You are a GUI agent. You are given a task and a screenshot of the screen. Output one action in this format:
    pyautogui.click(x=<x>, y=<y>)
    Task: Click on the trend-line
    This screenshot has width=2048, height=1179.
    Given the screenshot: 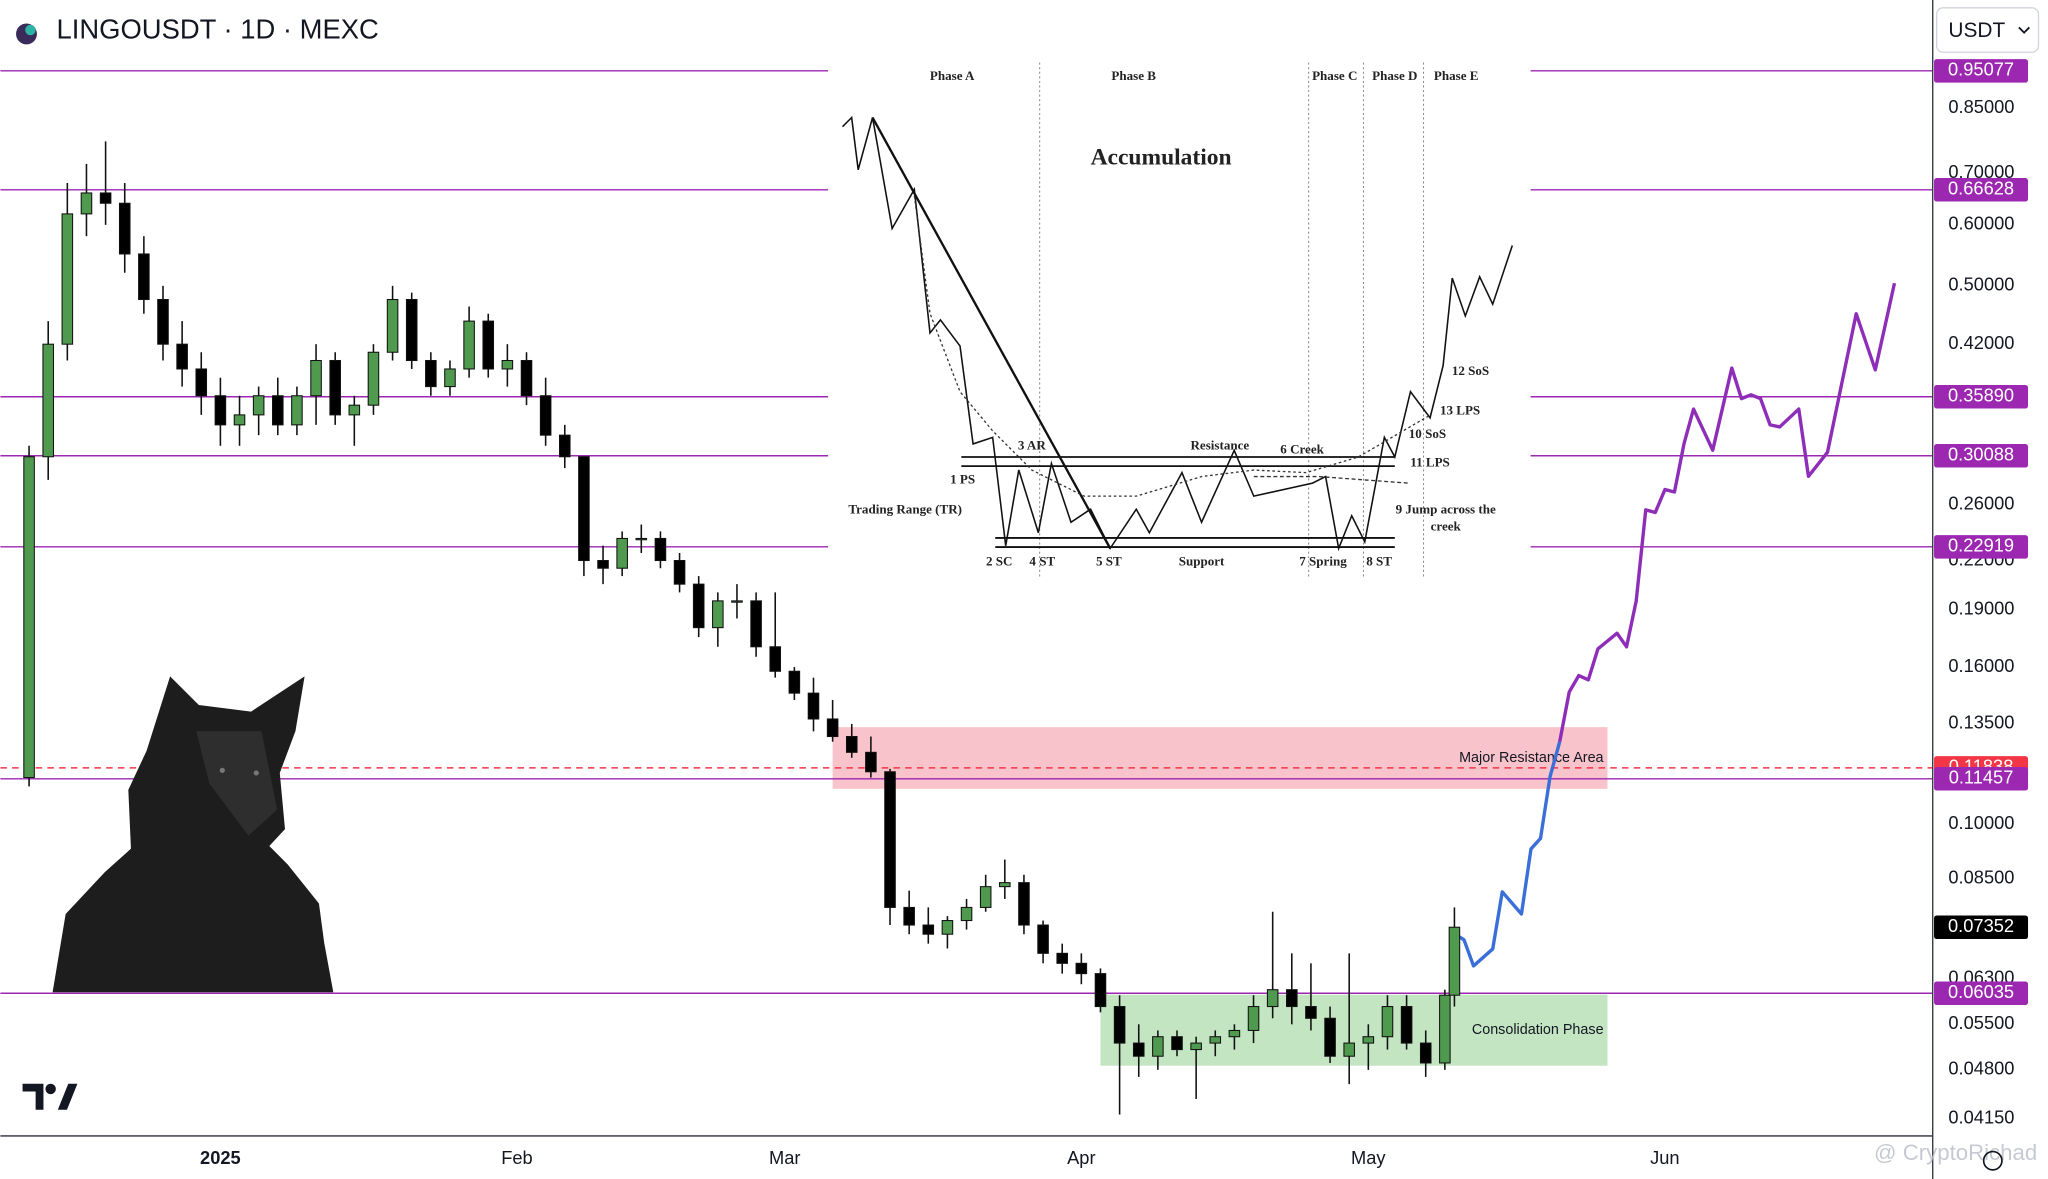 What is the action you would take?
    pyautogui.click(x=991, y=332)
    